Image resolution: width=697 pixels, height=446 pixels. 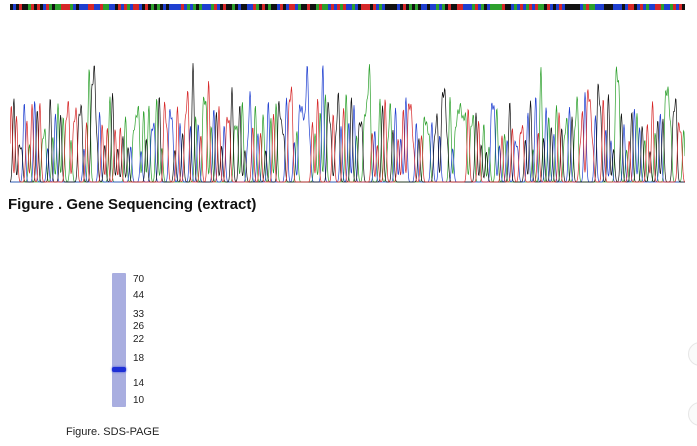 I want to click on marker-label: 26, so click(x=139, y=326).